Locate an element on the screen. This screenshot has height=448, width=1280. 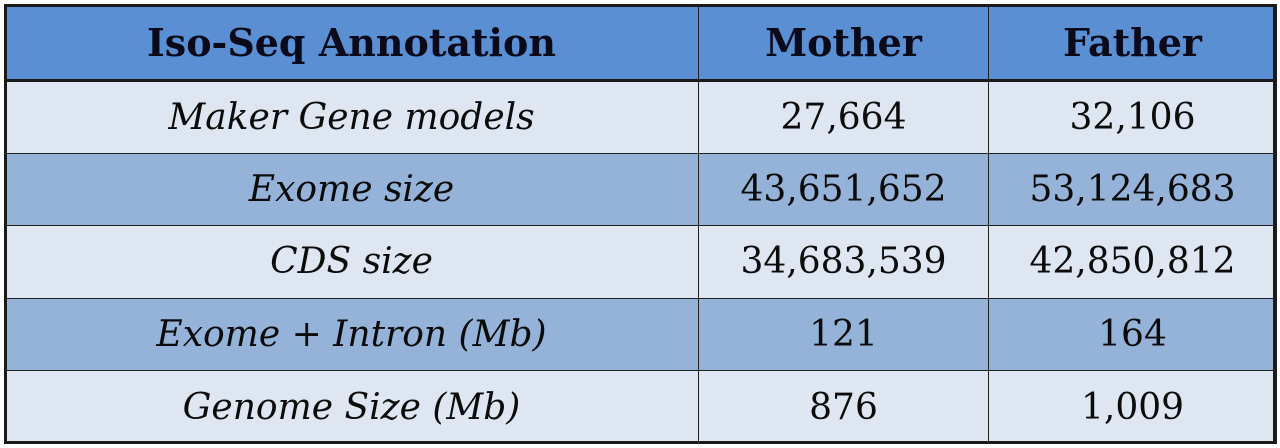
mother-value: 876 is located at coordinates (843, 407).